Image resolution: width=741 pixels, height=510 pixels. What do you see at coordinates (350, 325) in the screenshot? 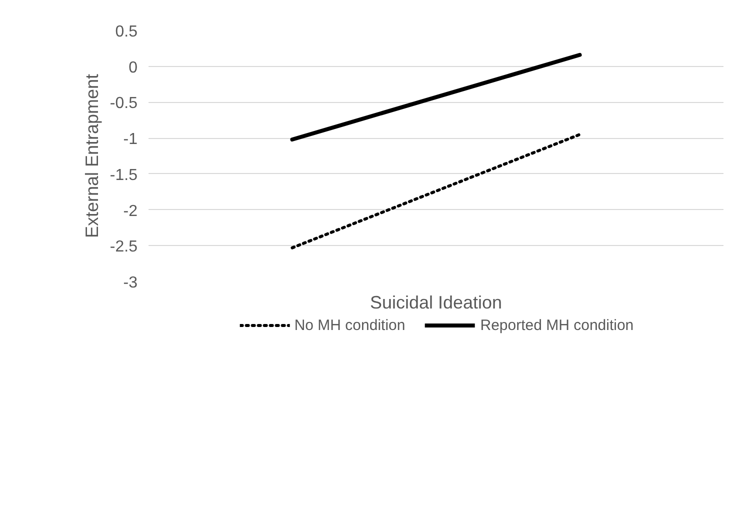
I see `legend-label: No MH condition` at bounding box center [350, 325].